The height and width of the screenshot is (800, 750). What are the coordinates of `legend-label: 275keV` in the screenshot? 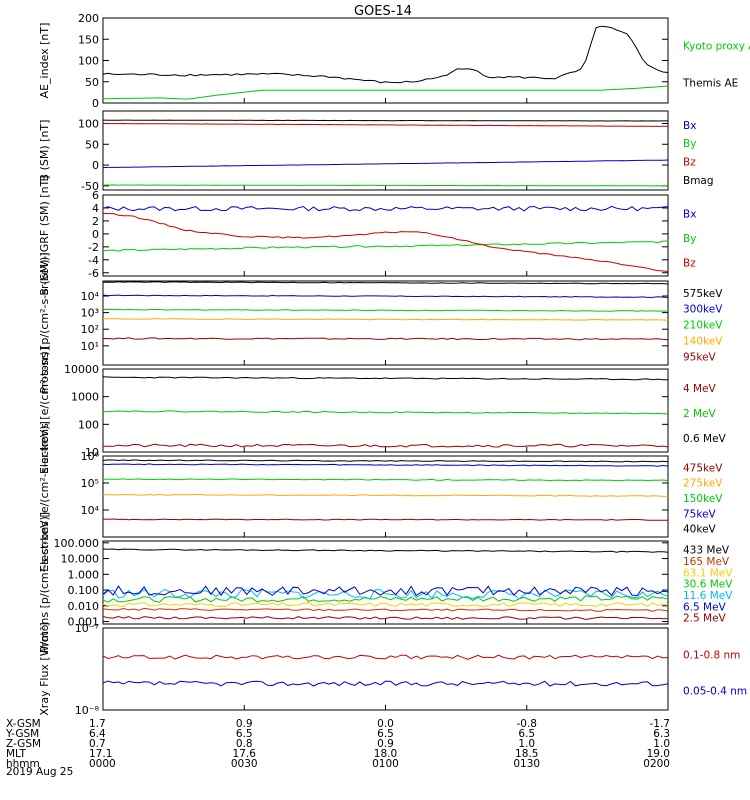 It's located at (703, 484).